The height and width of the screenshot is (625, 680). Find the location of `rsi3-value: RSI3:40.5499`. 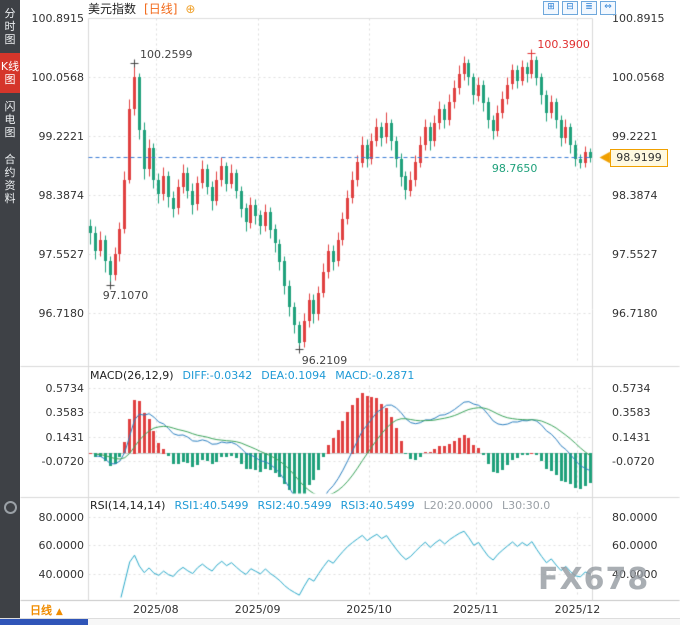

rsi3-value: RSI3:40.5499 is located at coordinates (377, 505).